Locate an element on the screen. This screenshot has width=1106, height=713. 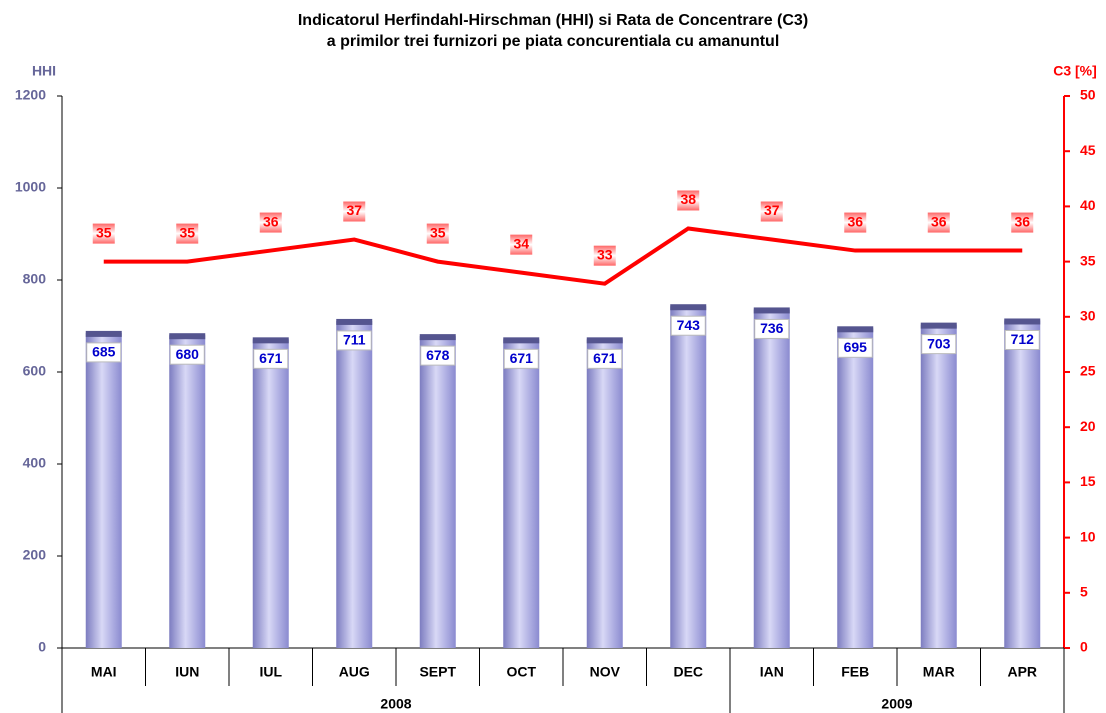
y2-tick-label: 25 is located at coordinates (1088, 371).